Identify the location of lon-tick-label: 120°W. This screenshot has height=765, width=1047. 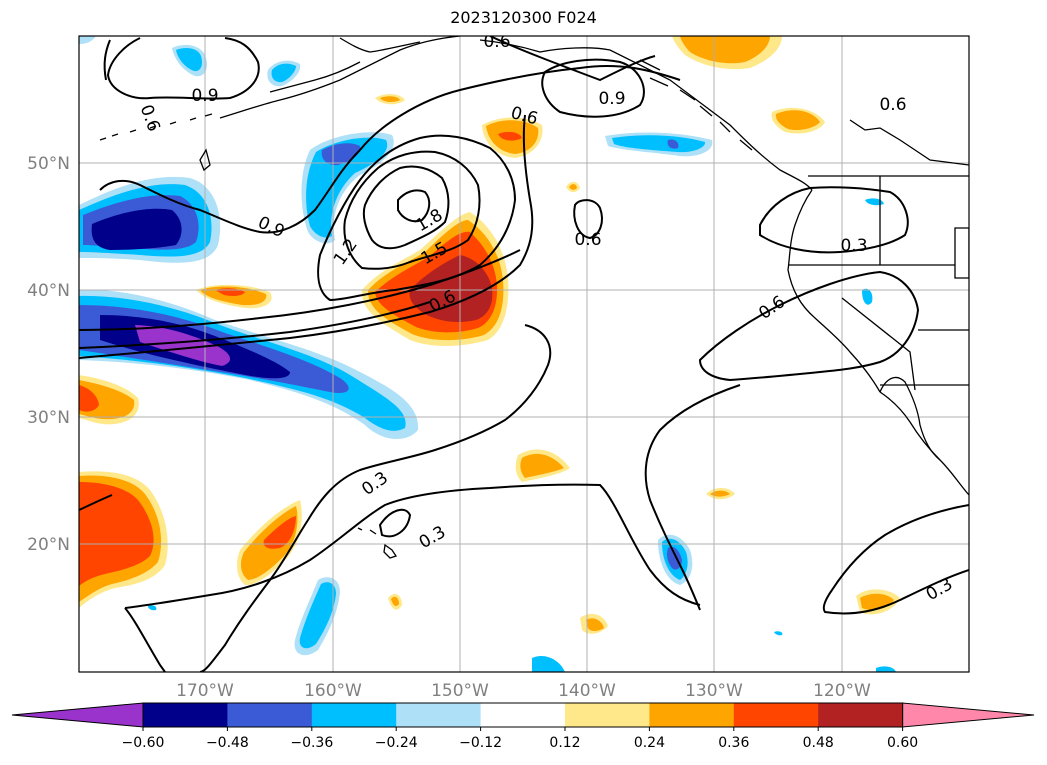
(842, 691).